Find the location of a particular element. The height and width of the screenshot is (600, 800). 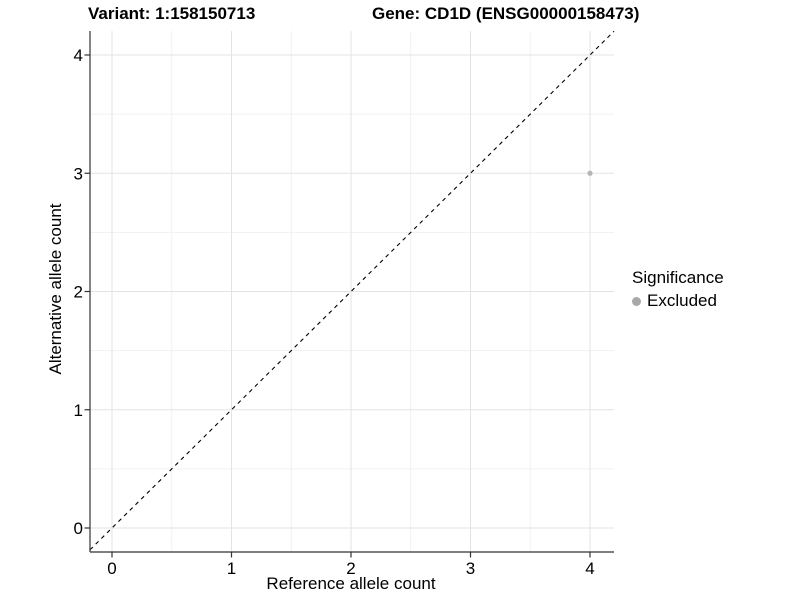

y-tick-label: 0 is located at coordinates (78, 528).